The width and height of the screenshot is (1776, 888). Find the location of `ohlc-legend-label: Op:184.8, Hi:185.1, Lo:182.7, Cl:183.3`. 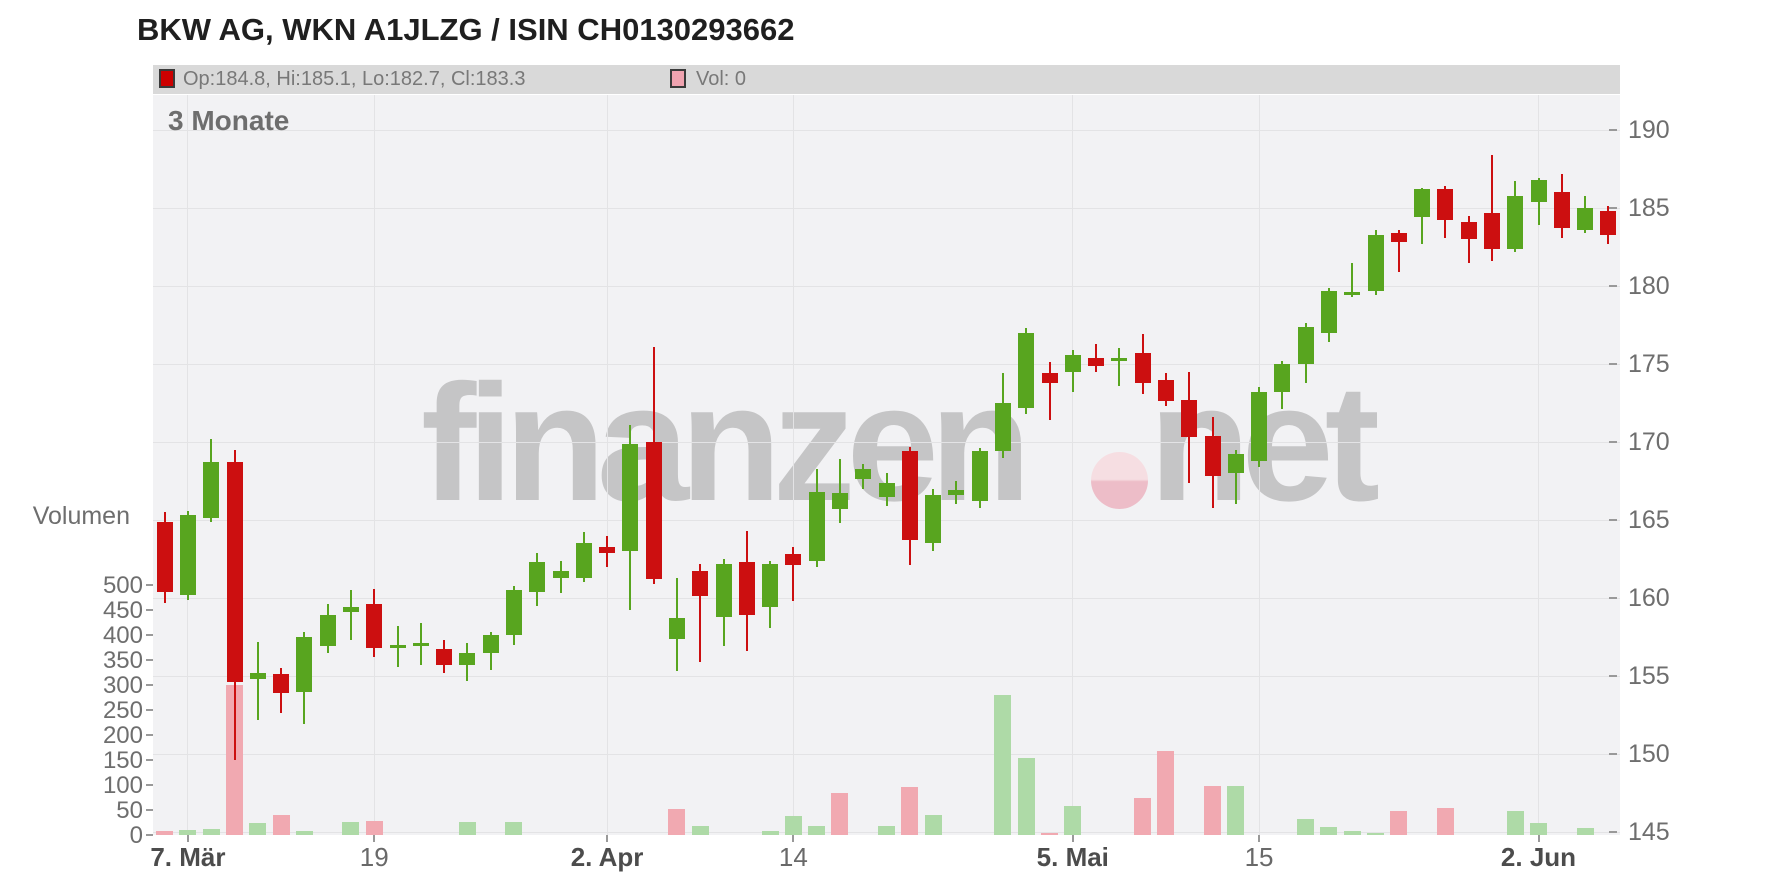

ohlc-legend-label: Op:184.8, Hi:185.1, Lo:182.7, Cl:183.3 is located at coordinates (354, 79).